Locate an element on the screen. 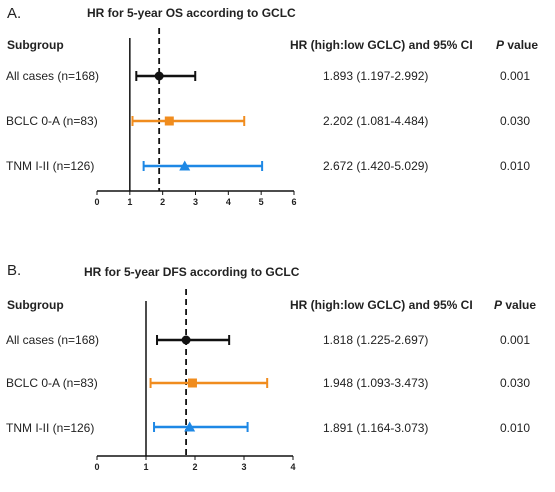  forest-plot-b: 0 1 2 3 4 is located at coordinates (195, 380).